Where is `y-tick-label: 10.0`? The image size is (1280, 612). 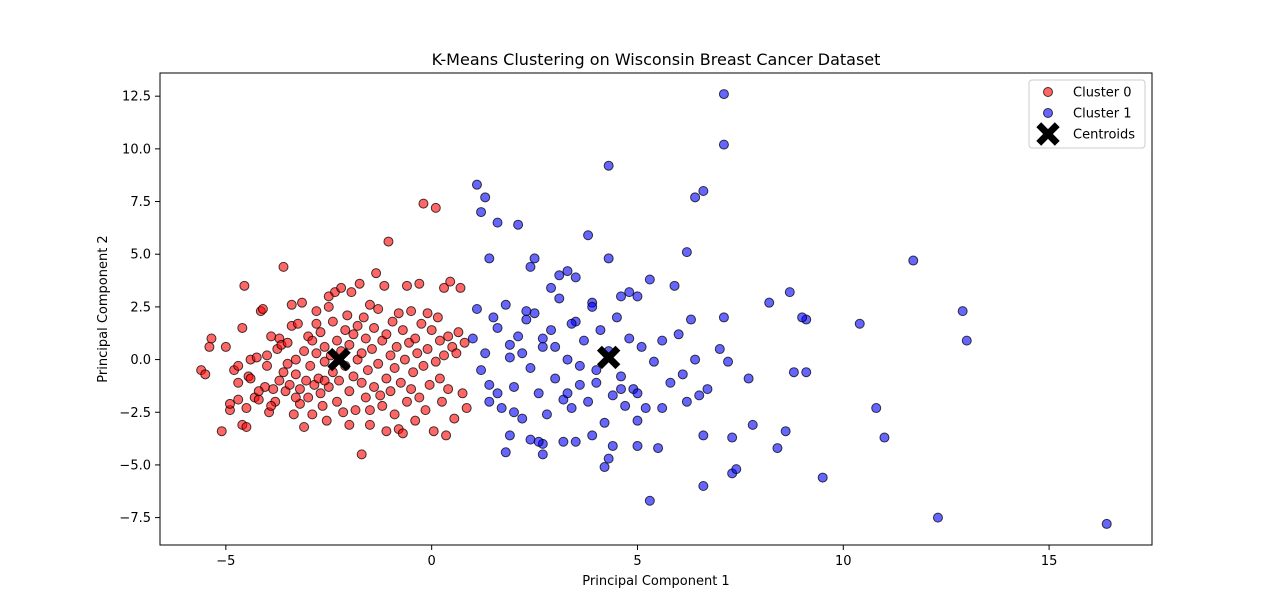
y-tick-label: 10.0 is located at coordinates (136, 149).